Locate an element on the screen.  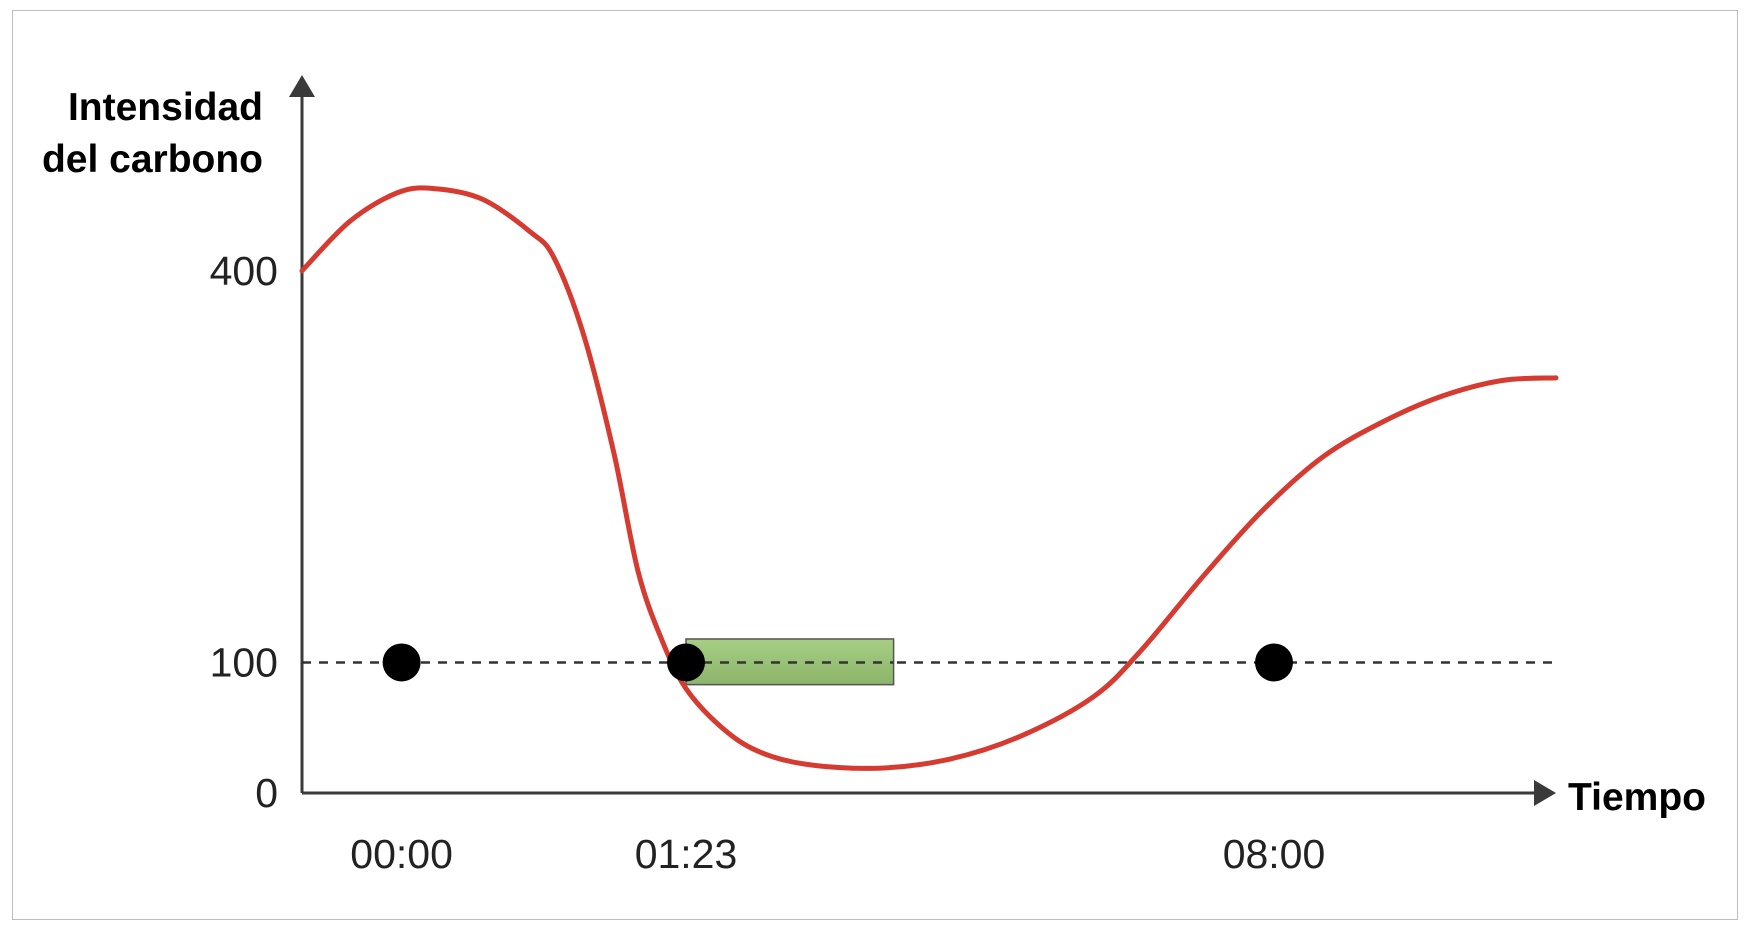
markers is located at coordinates (837, 662).